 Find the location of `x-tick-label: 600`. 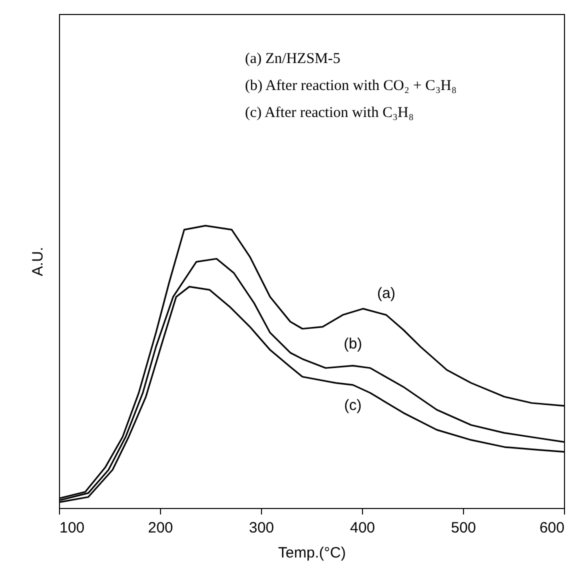

x-tick-label: 600 is located at coordinates (551, 528).